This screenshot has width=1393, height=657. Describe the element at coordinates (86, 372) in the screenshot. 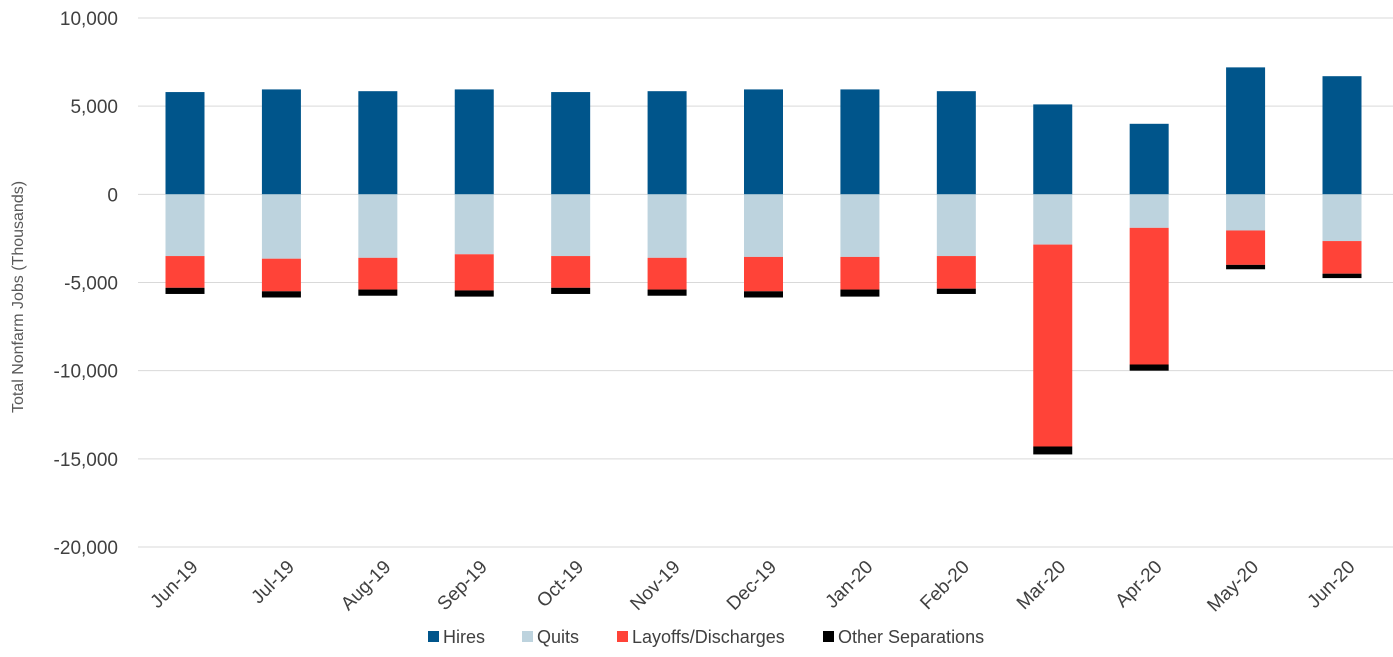

I see `y-tick-label: -10,000` at that location.